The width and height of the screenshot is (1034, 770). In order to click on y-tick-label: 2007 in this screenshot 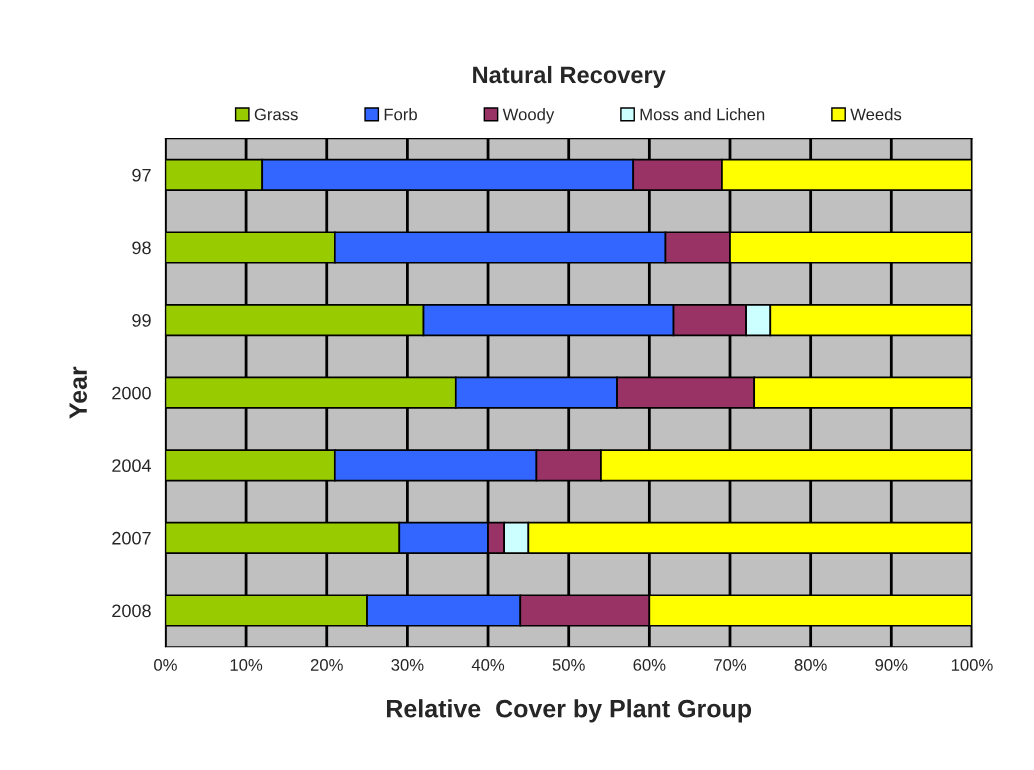, I will do `click(131, 538)`.